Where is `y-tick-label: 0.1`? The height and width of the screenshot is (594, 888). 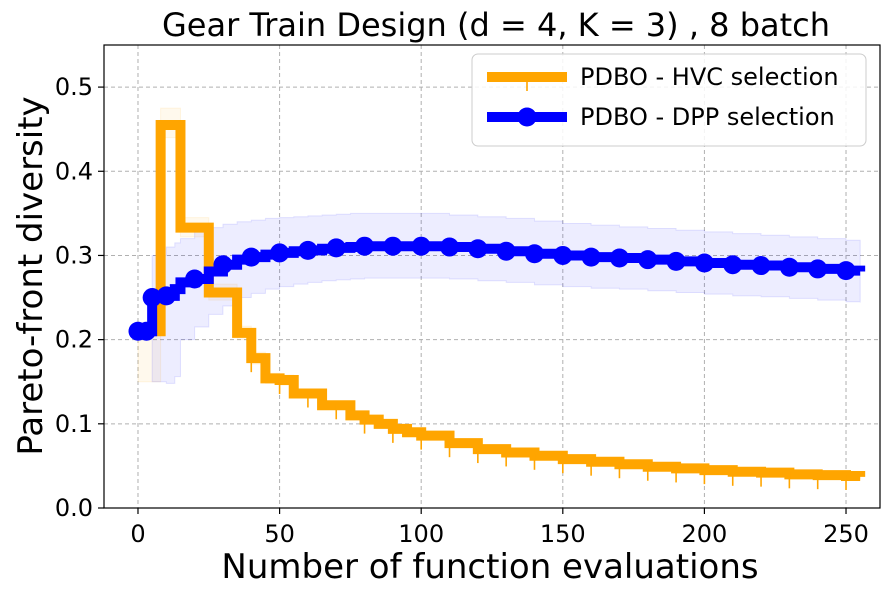 y-tick-label: 0.1 is located at coordinates (74, 424).